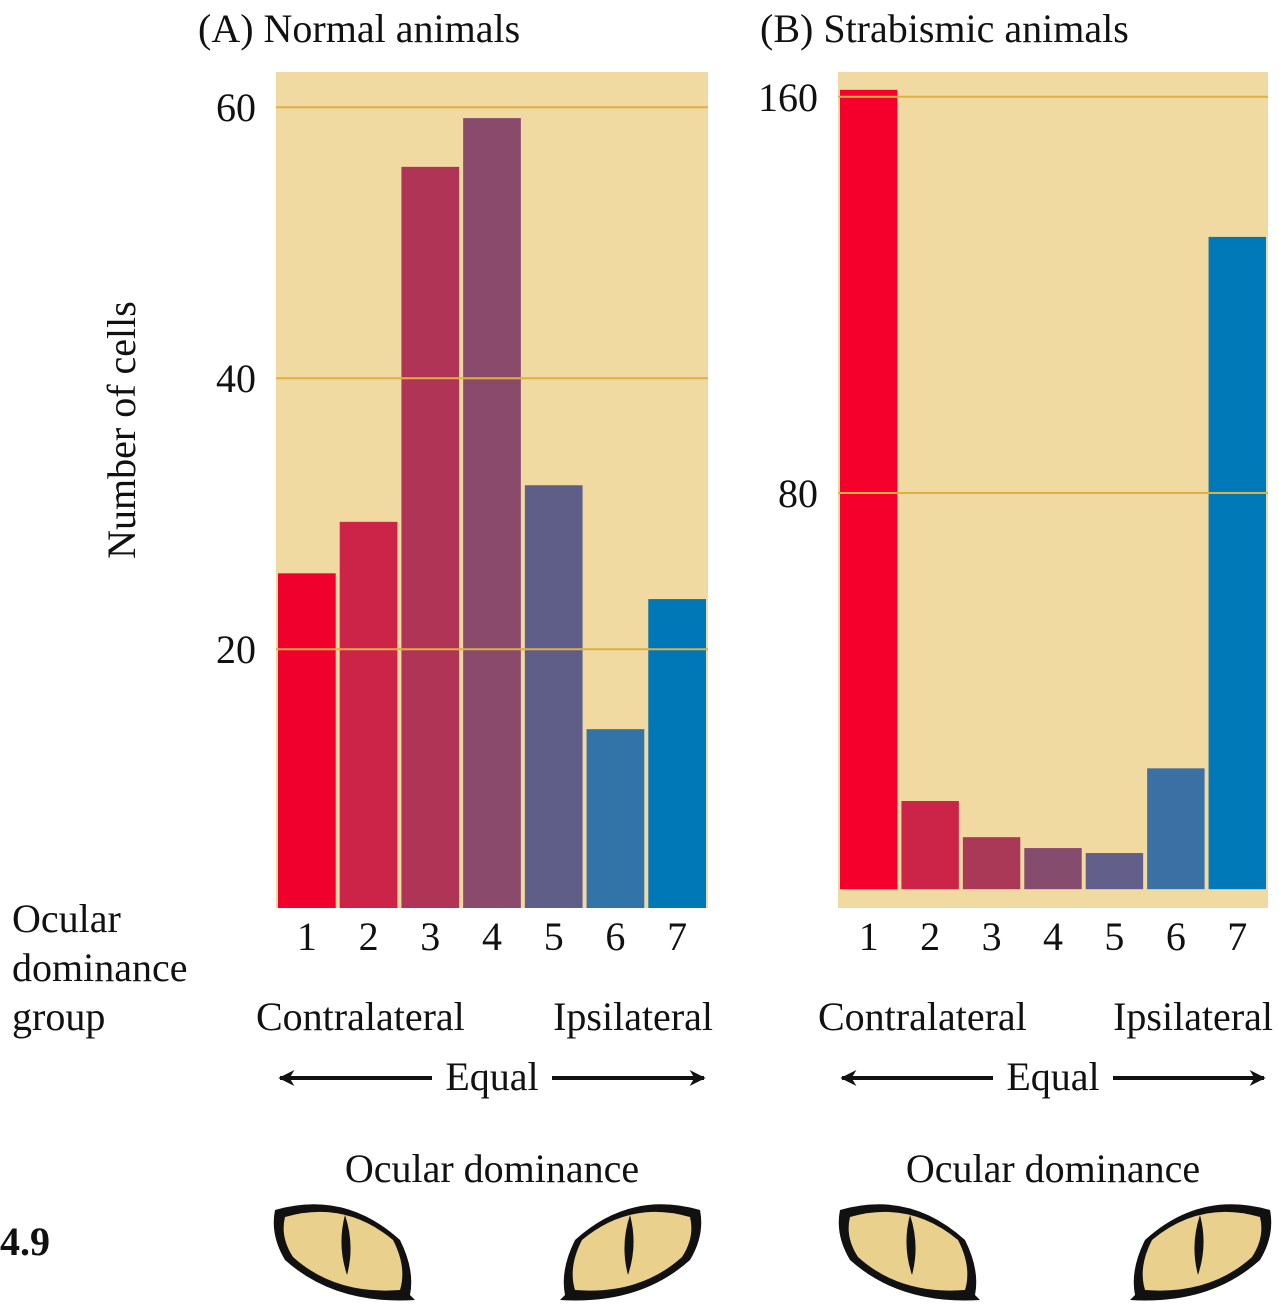 This screenshot has height=1310, width=1279. What do you see at coordinates (359, 28) in the screenshot?
I see `panel-title: (A) Normal animals` at bounding box center [359, 28].